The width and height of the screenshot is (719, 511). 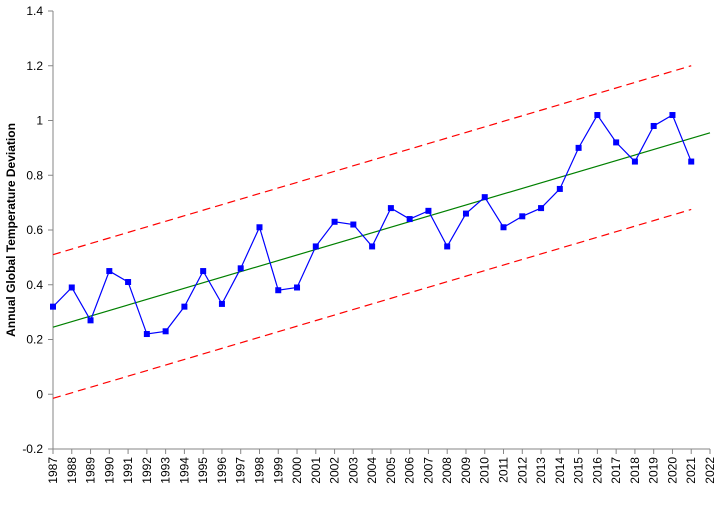 What do you see at coordinates (39, 121) in the screenshot?
I see `y-tick-label: 1` at bounding box center [39, 121].